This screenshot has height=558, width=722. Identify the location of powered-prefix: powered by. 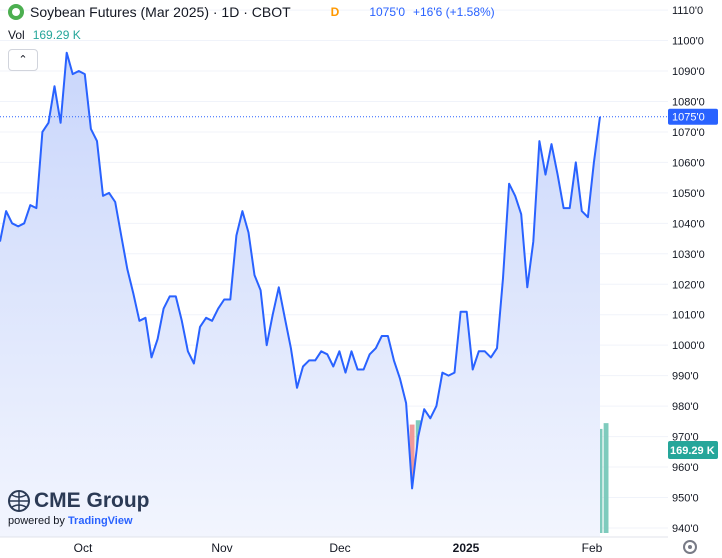
(38, 521).